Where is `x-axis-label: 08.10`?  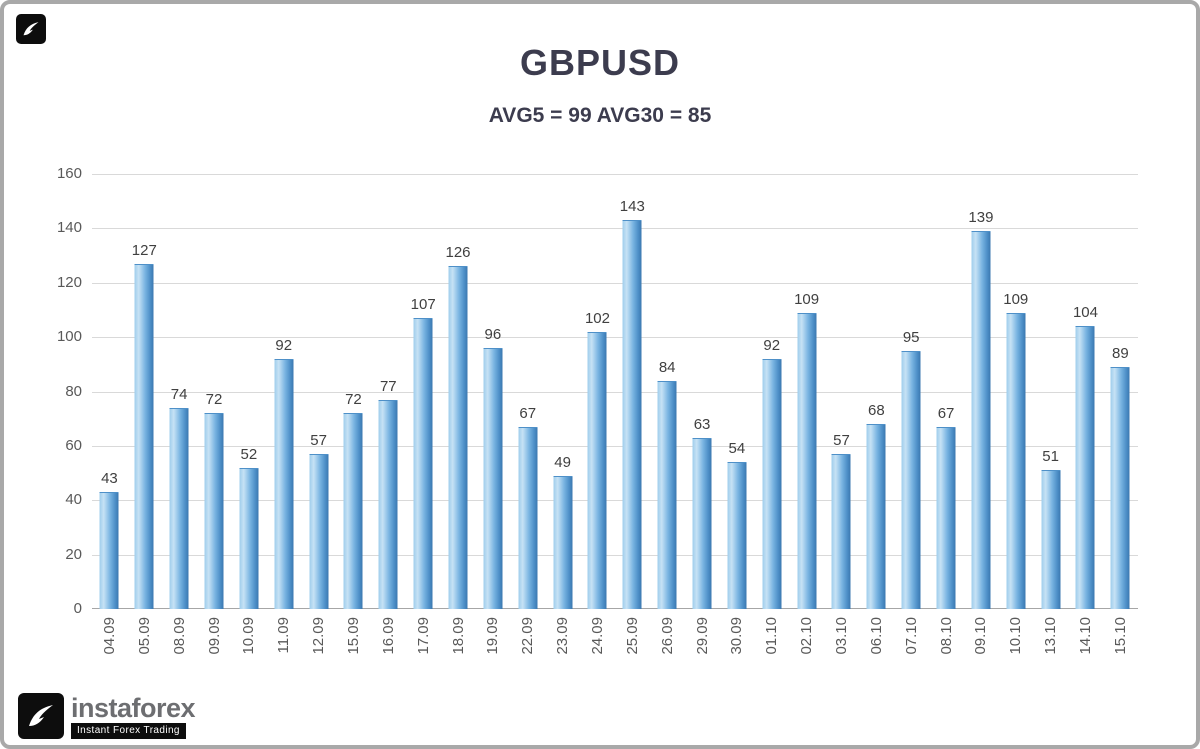
x-axis-label: 08.10 is located at coordinates (946, 636).